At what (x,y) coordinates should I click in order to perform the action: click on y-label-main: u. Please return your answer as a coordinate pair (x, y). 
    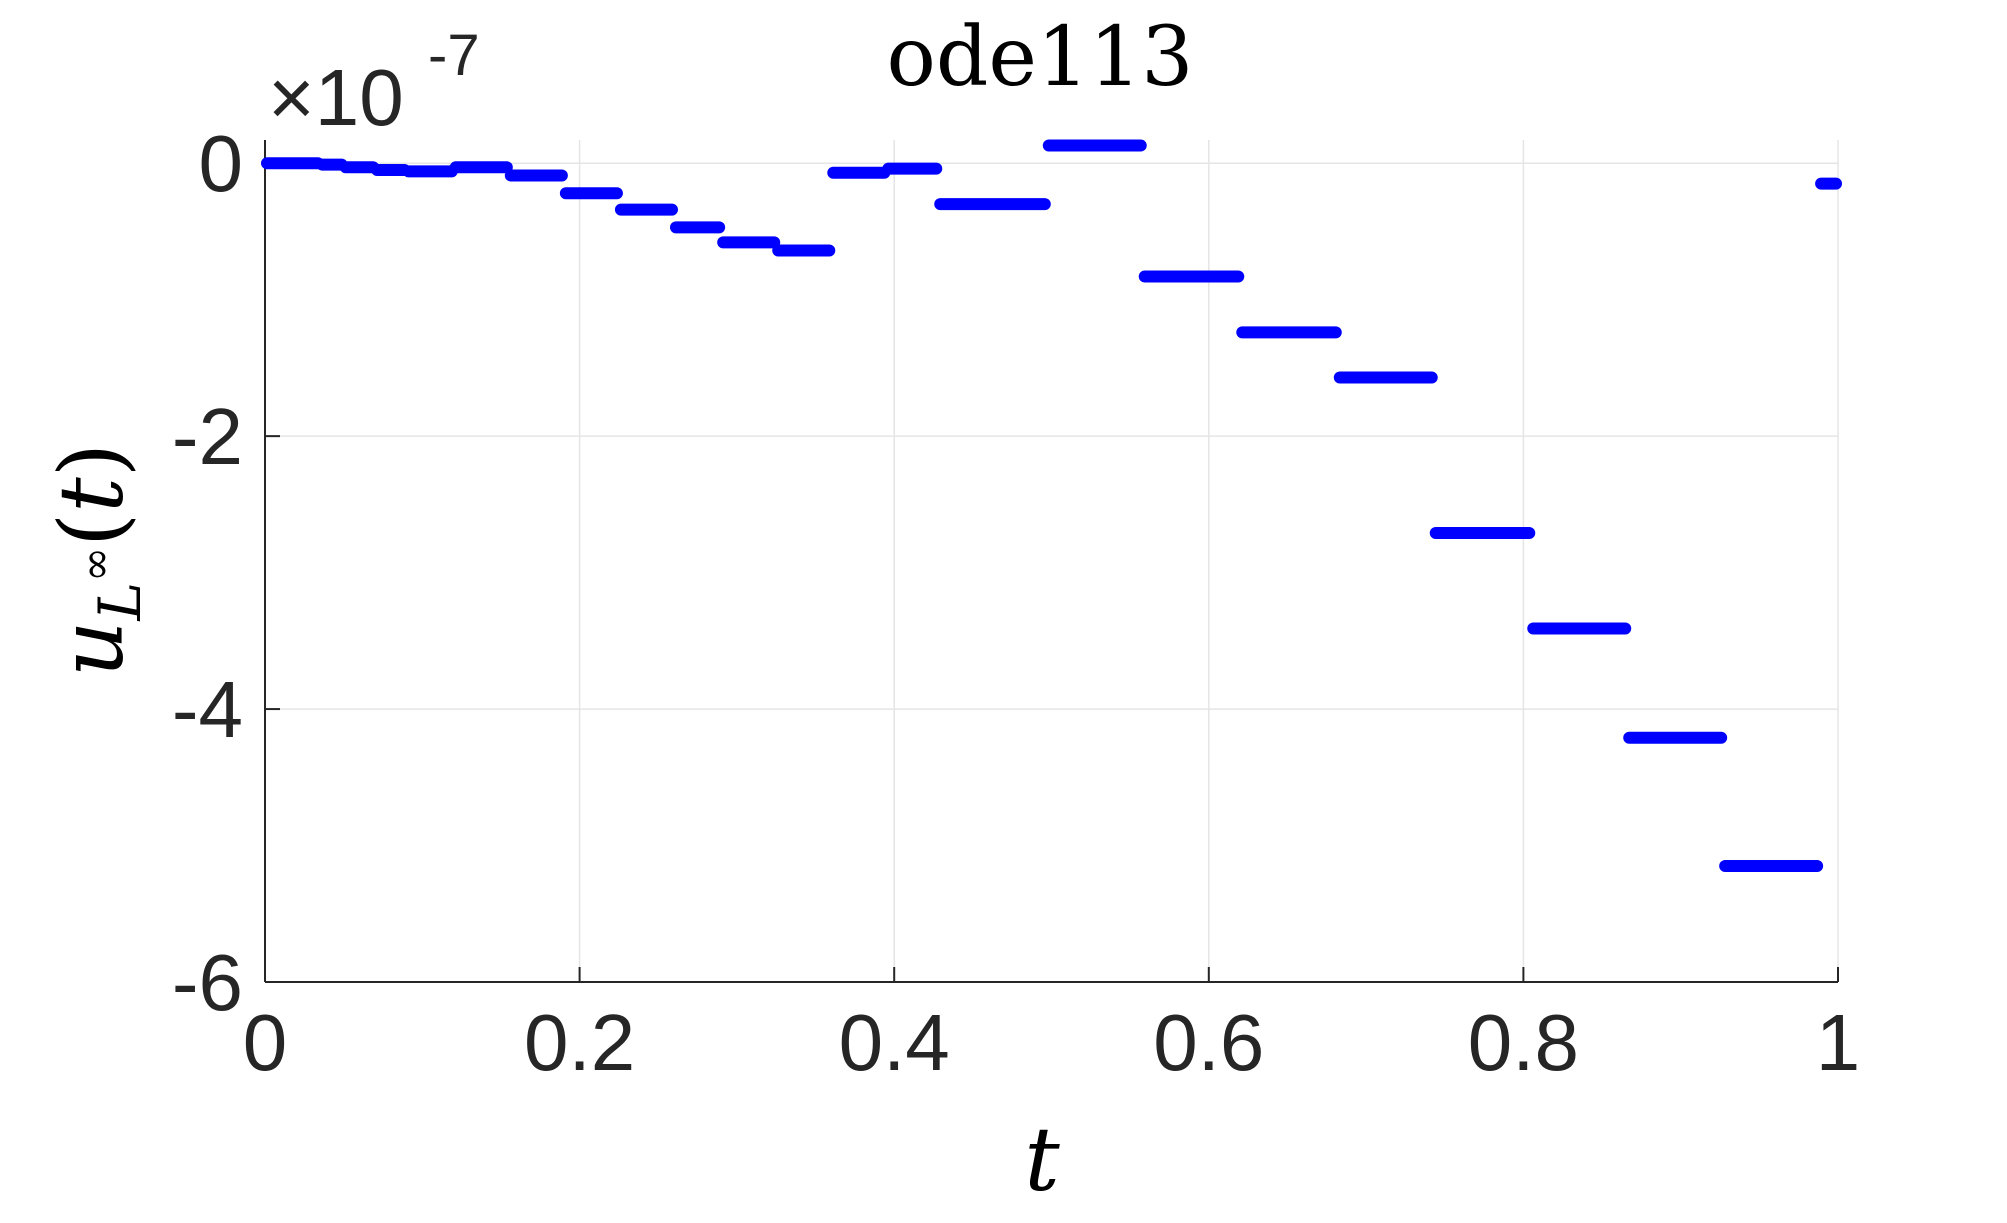
    Looking at the image, I should click on (91, 648).